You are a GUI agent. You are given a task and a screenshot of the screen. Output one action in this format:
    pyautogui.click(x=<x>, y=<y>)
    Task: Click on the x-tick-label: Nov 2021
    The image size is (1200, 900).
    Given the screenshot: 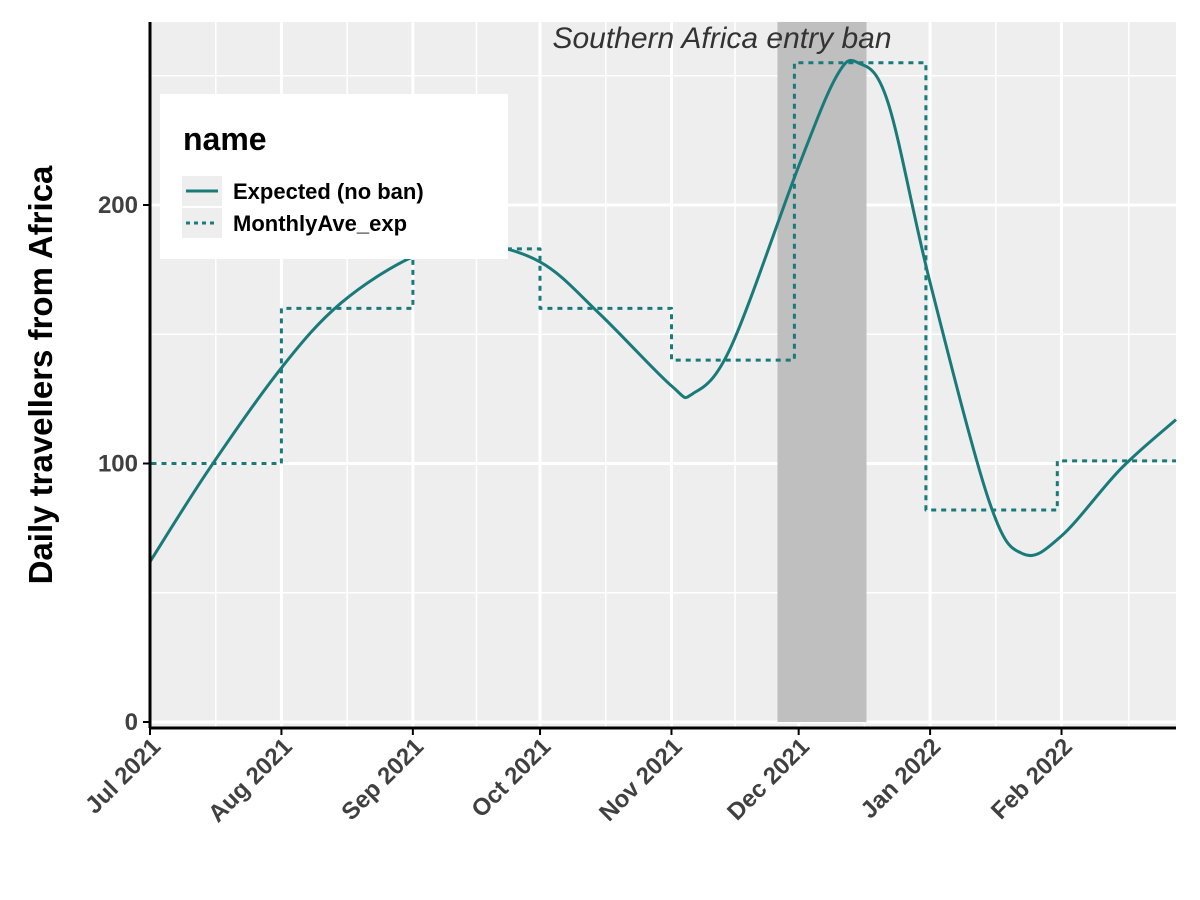 What is the action you would take?
    pyautogui.click(x=641, y=780)
    